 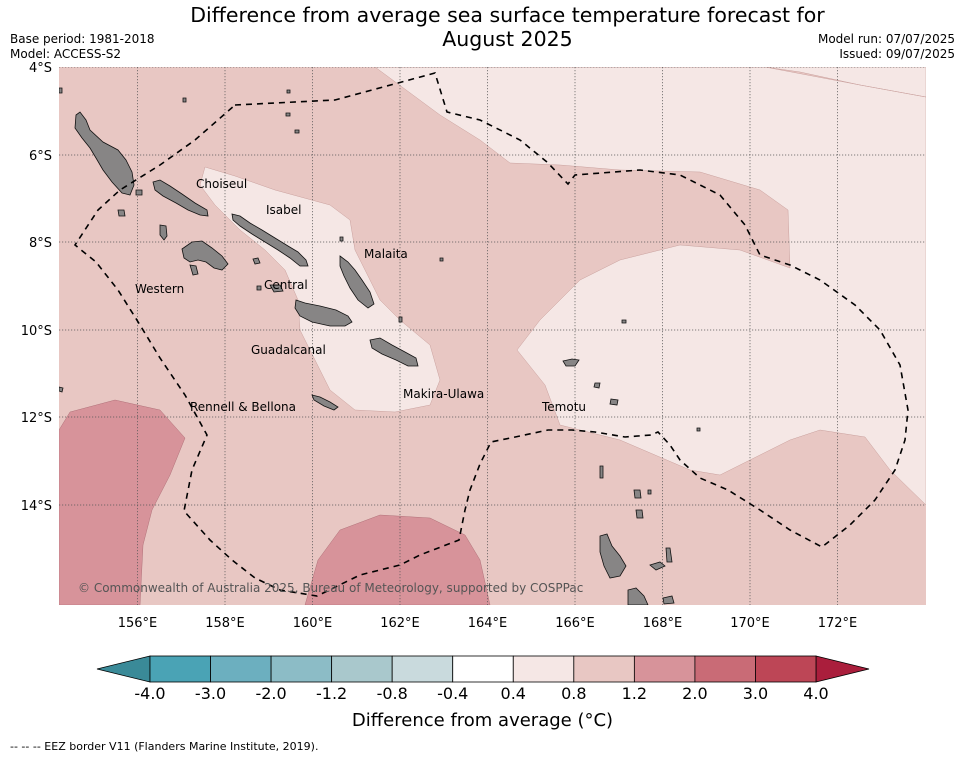 What do you see at coordinates (61, 389) in the screenshot?
I see `island-sw-edge` at bounding box center [61, 389].